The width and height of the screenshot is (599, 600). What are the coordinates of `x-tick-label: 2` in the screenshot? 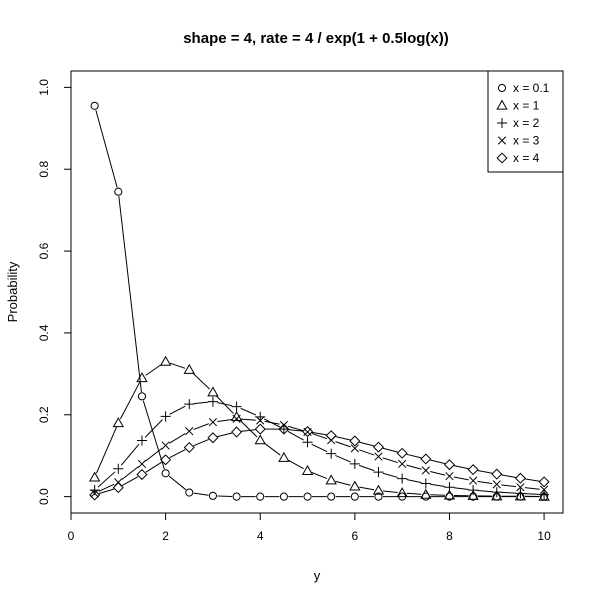 It's located at (165, 536).